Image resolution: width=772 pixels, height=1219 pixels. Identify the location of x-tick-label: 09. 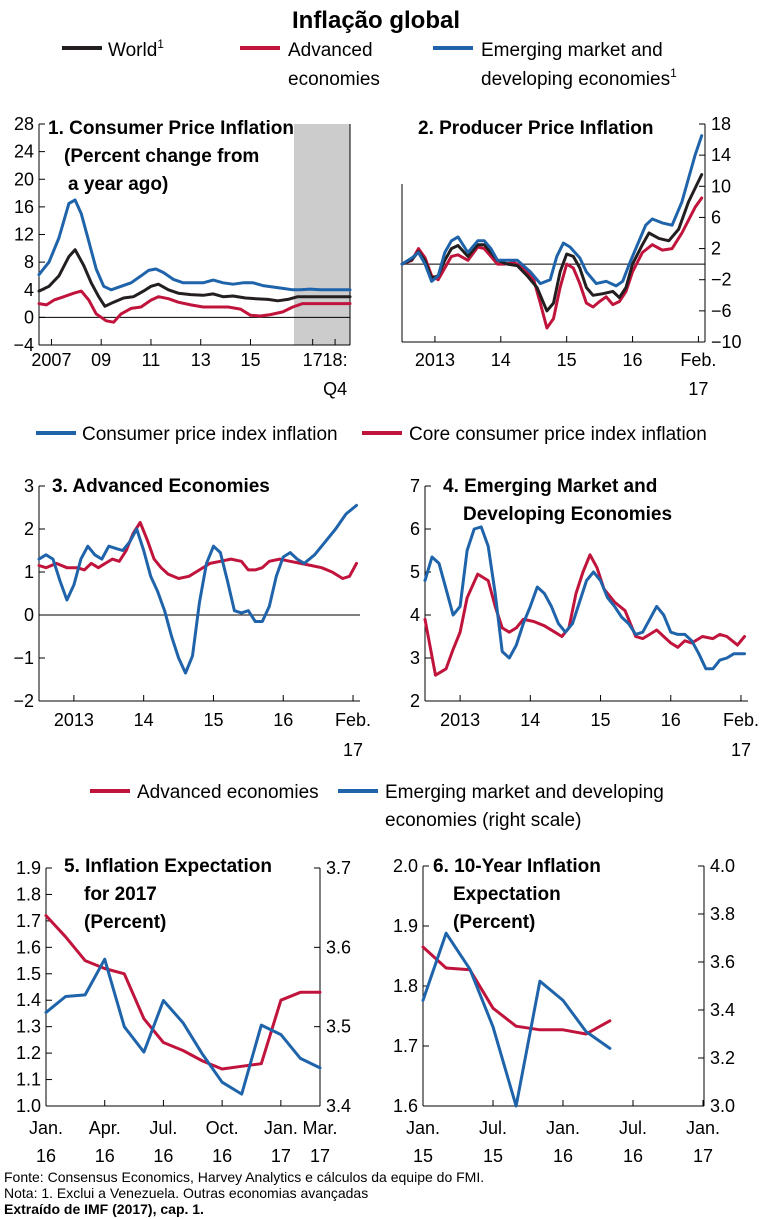
(101, 360).